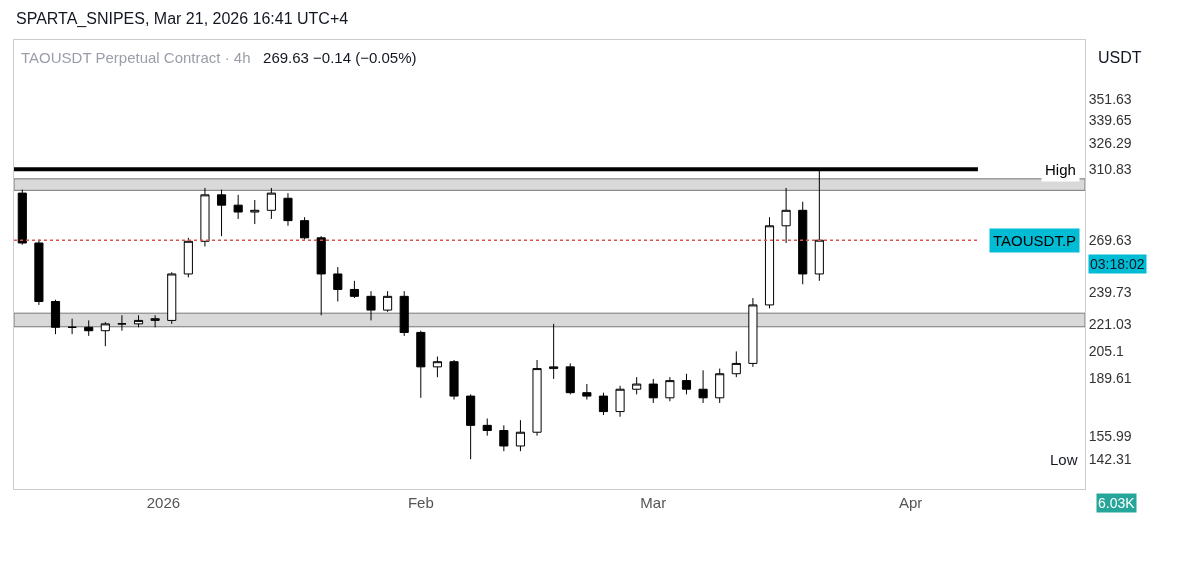  I want to click on y-tick-label: 155.99, so click(1110, 435).